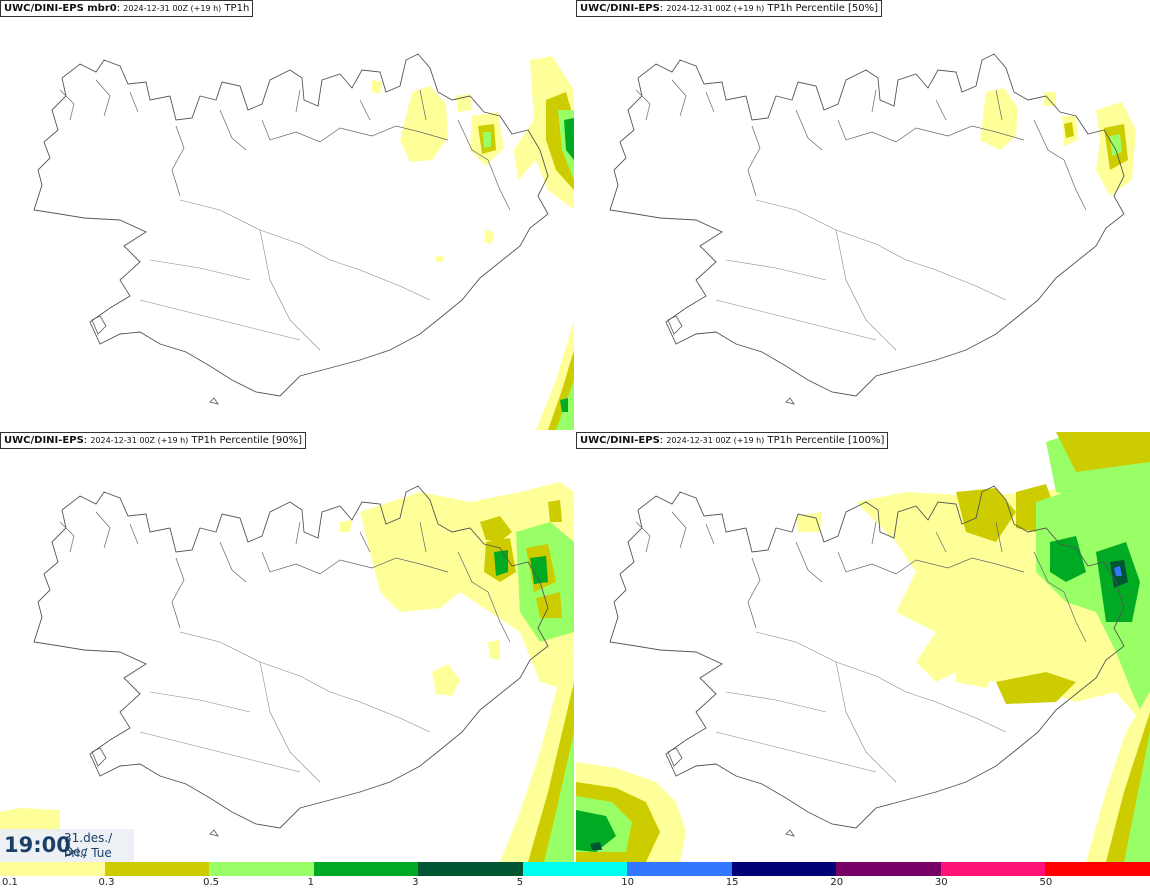 This screenshot has width=1150, height=891. I want to click on panel-divider-horizontal, so click(575, 431).